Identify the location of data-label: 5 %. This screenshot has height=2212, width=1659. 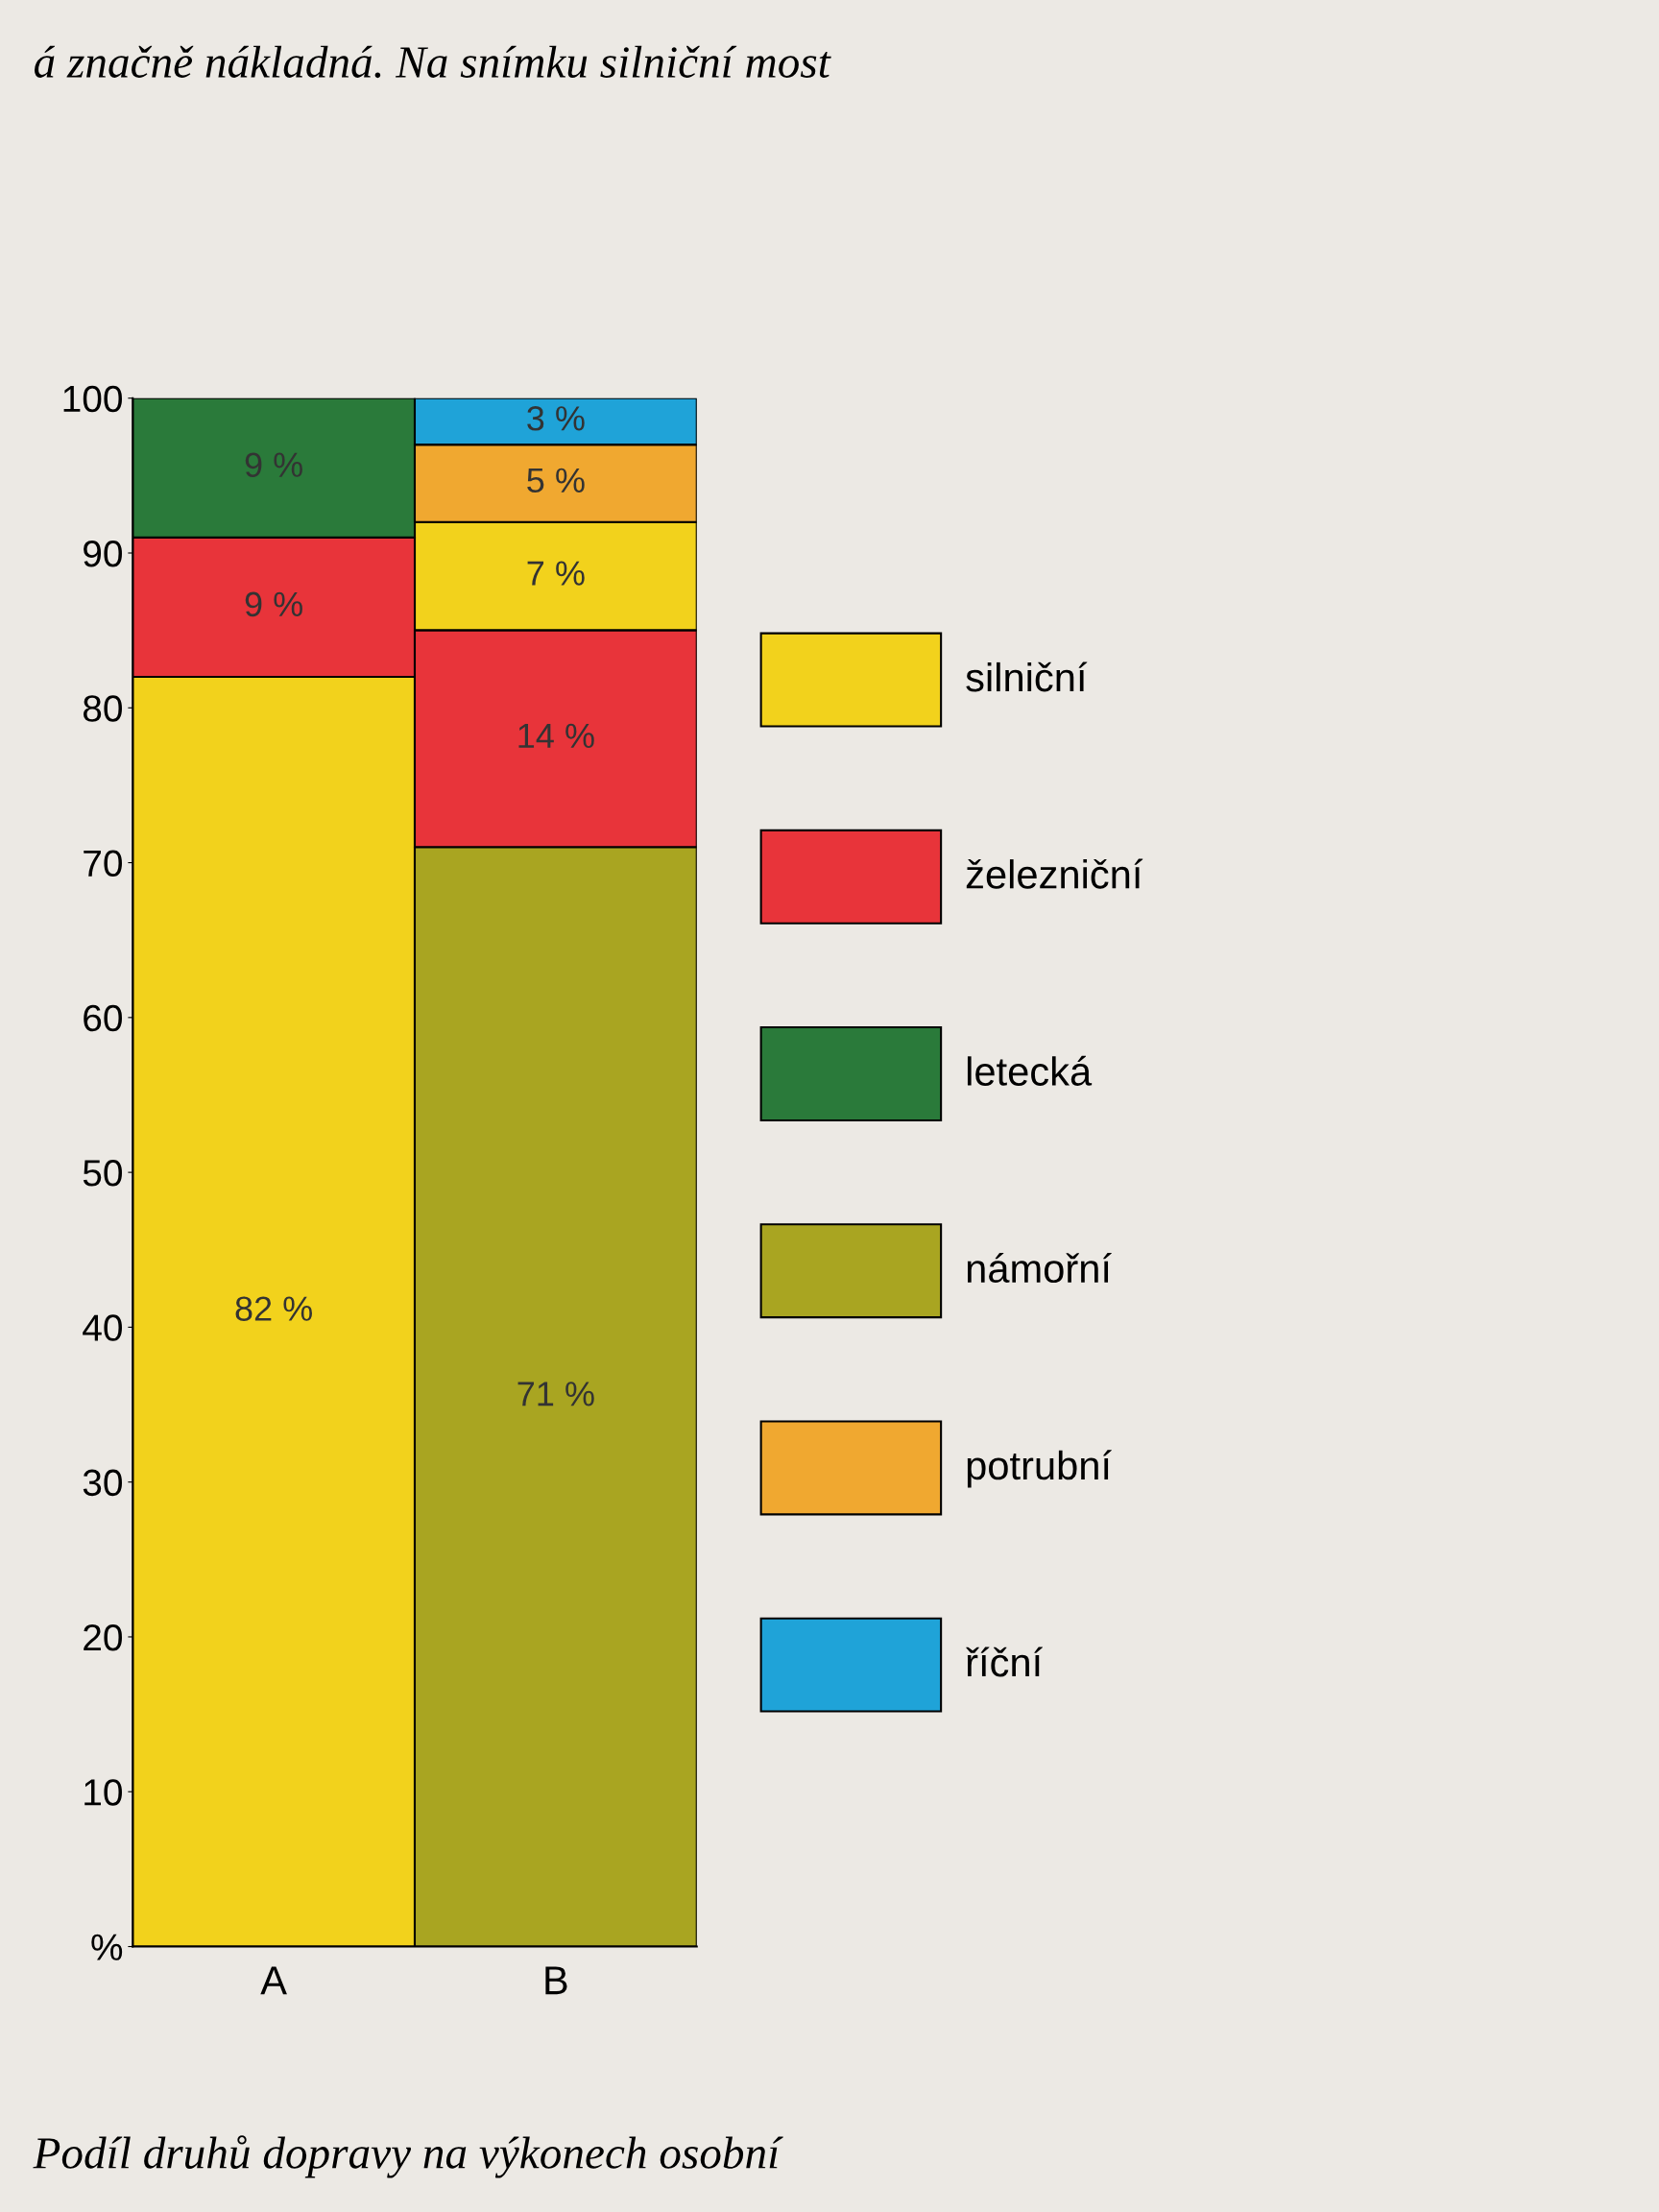
(556, 480).